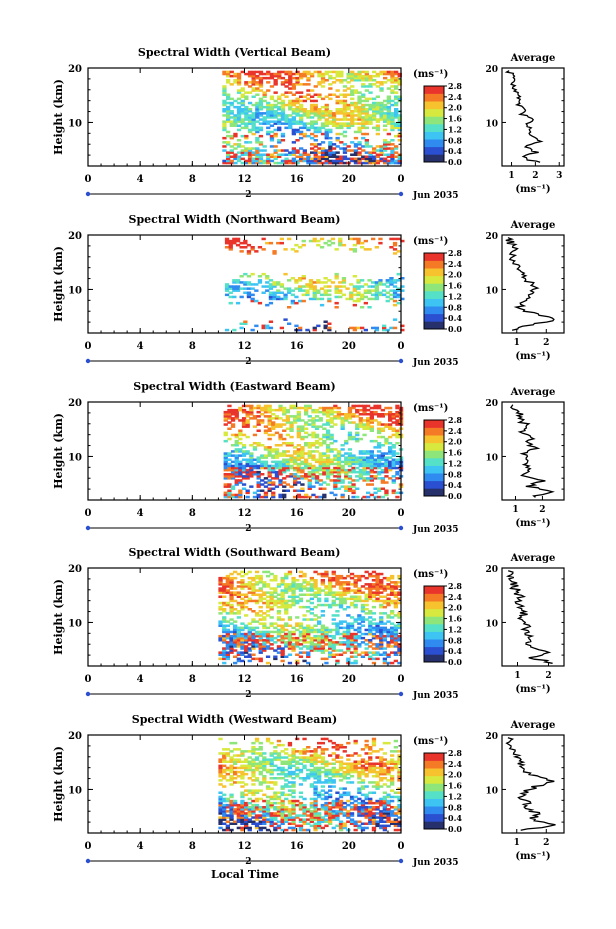  Describe the element at coordinates (455, 329) in the screenshot. I see `colorbar-tick-label: 0.0` at that location.